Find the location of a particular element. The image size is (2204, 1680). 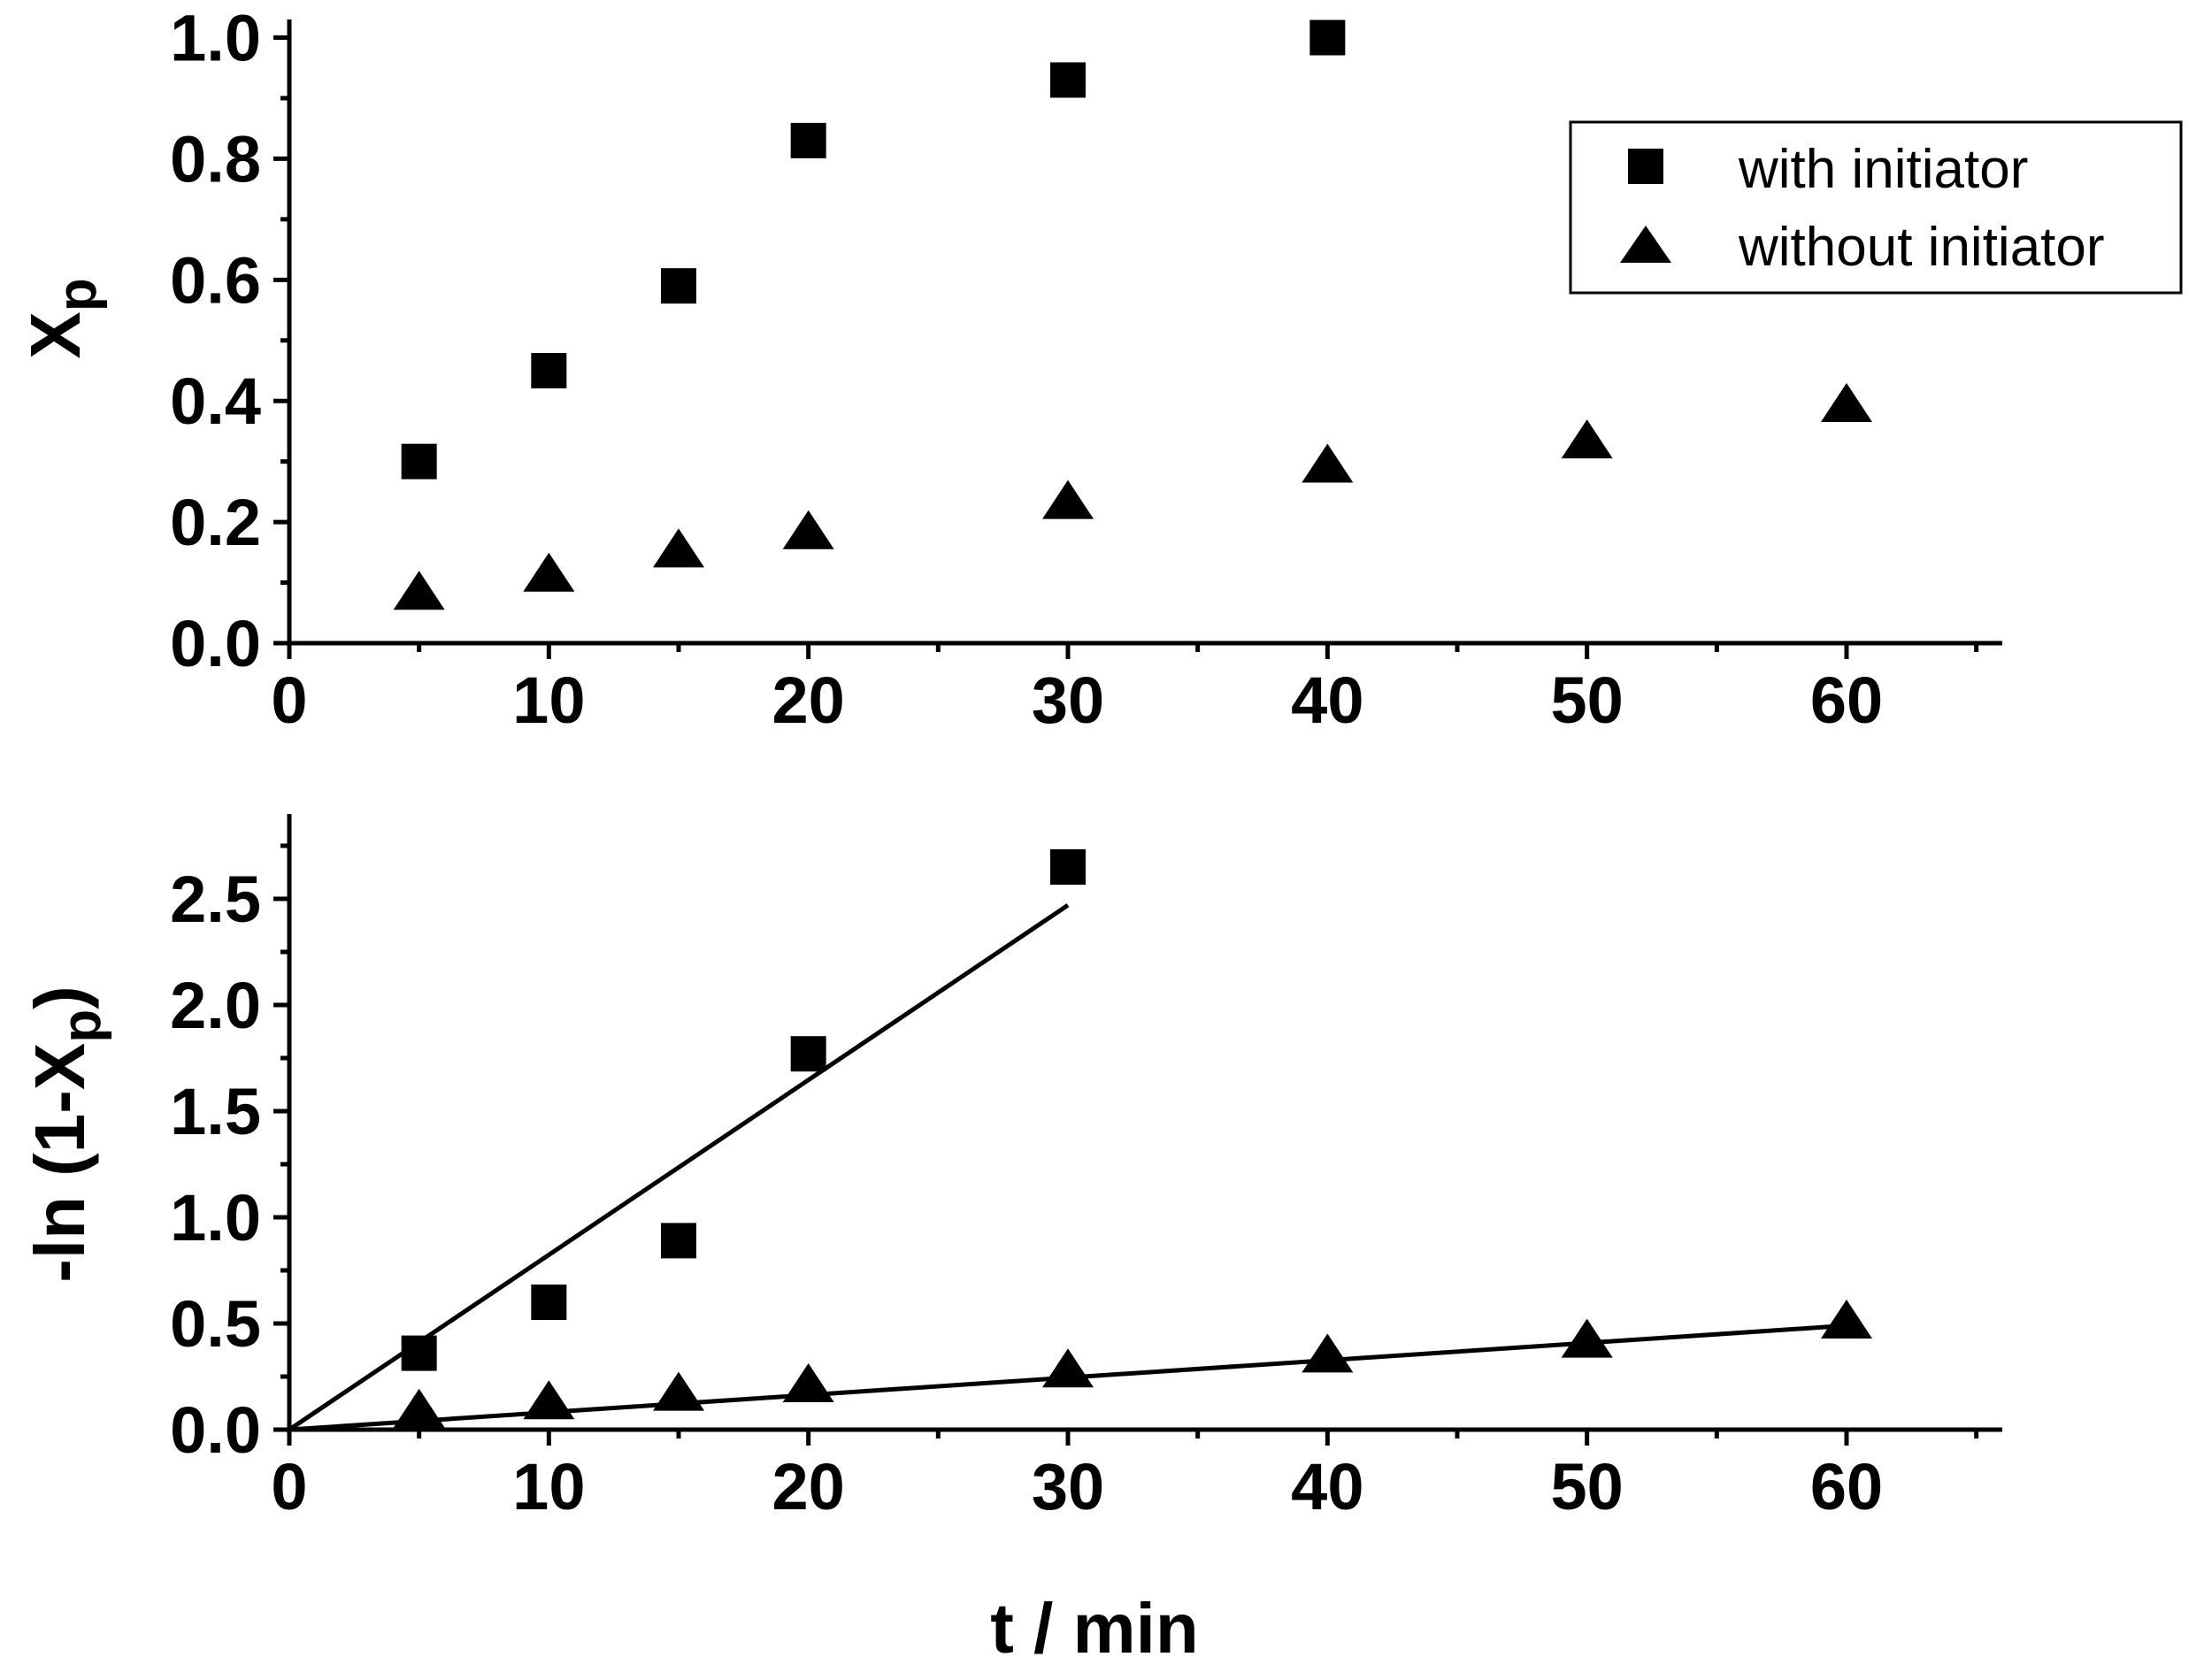

legend-label-without-initiator: without initiator is located at coordinates (1921, 247).